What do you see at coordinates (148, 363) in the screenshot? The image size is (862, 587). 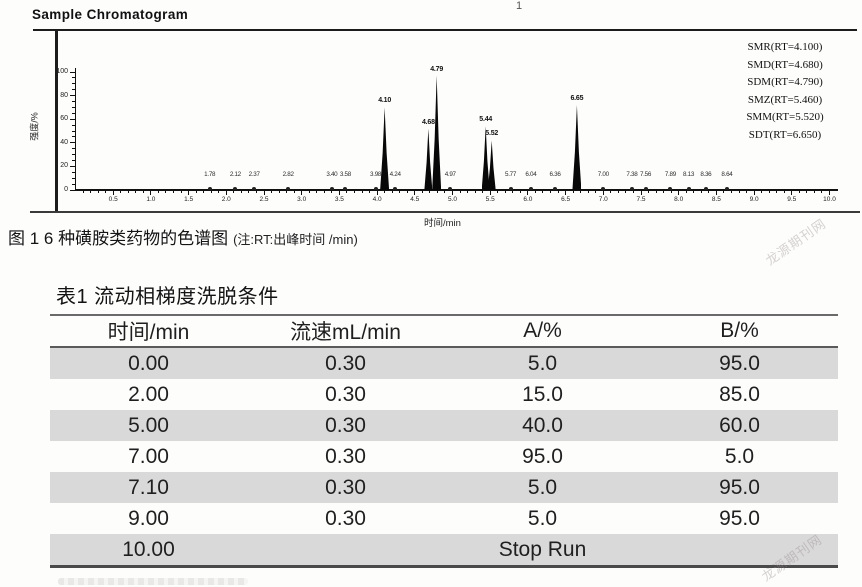 I see `table-cell: 0.00` at bounding box center [148, 363].